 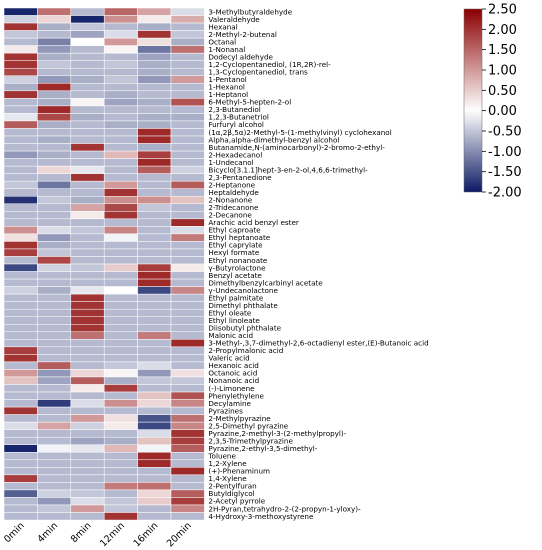 What do you see at coordinates (473, 100) in the screenshot?
I see `colorbar-gradient` at bounding box center [473, 100].